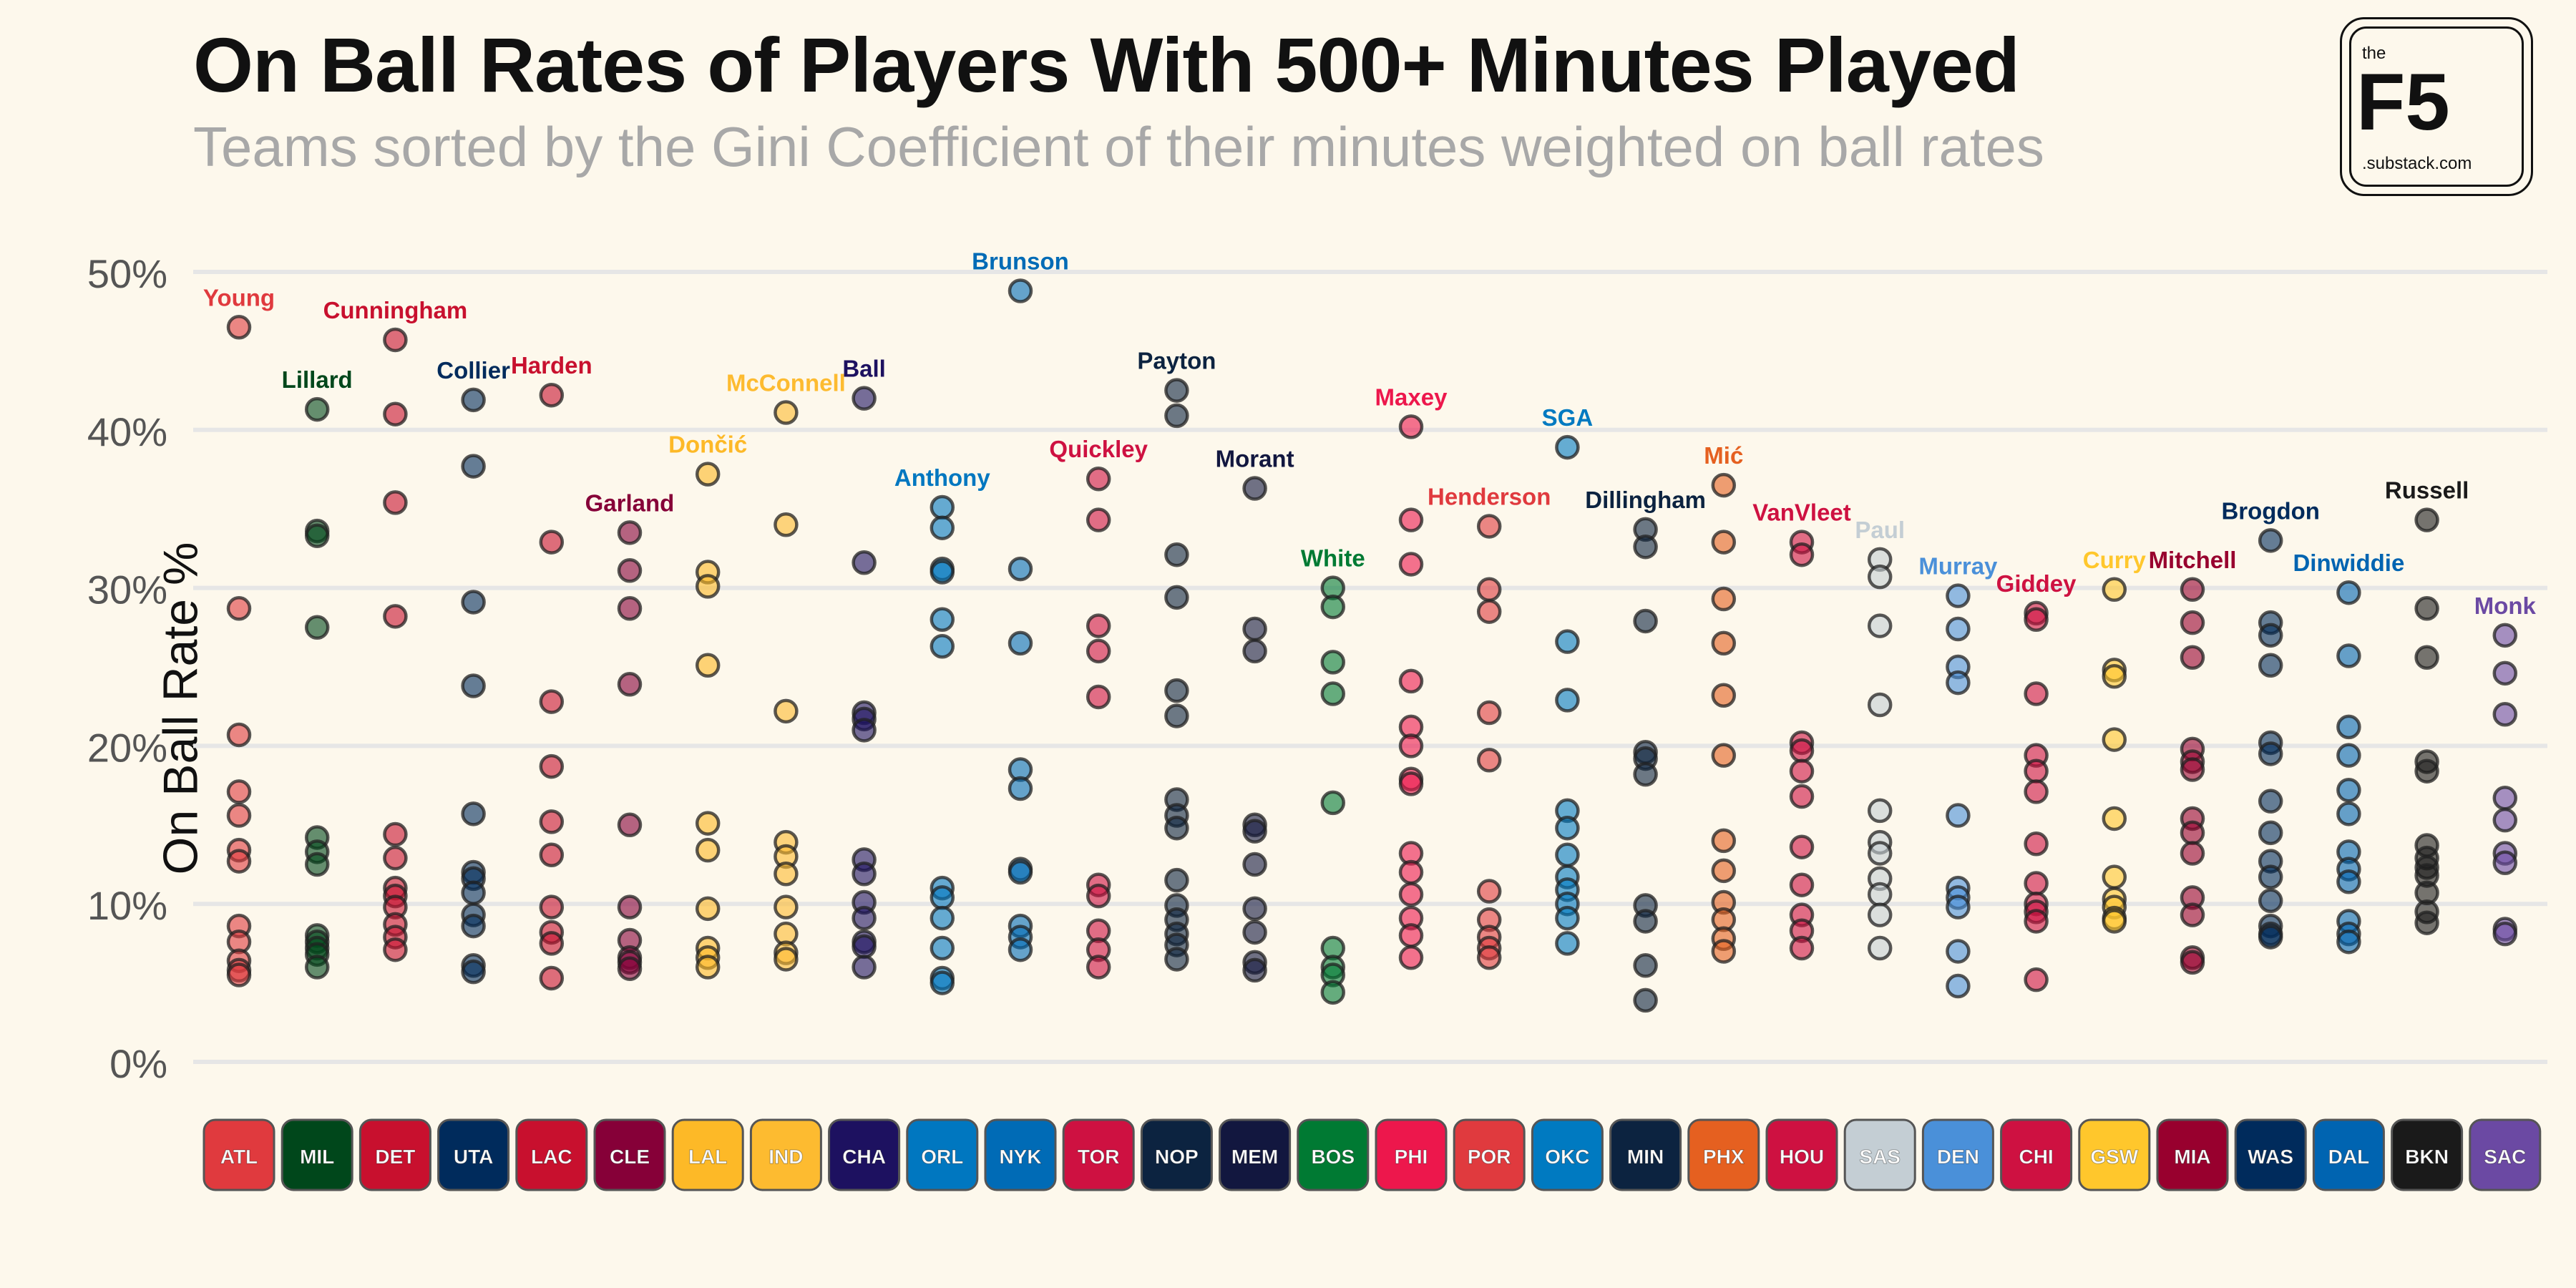 The width and height of the screenshot is (2576, 1288). I want to click on player-label: Dinwiddie, so click(2348, 563).